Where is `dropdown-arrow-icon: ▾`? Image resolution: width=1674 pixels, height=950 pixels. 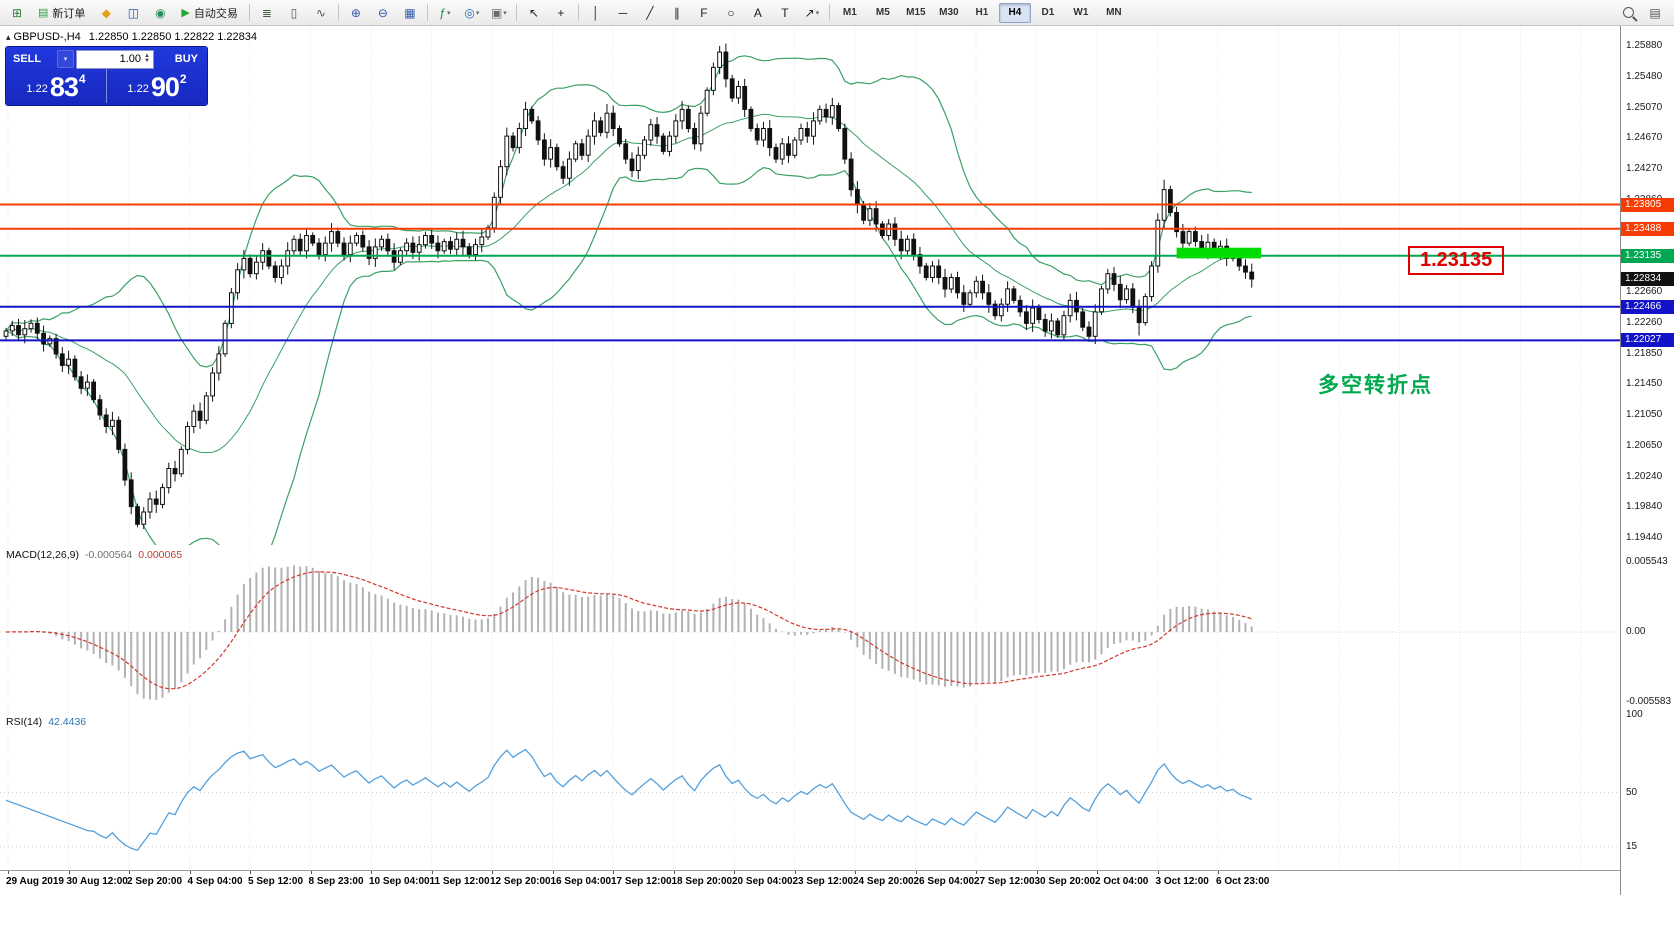 dropdown-arrow-icon: ▾ is located at coordinates (477, 13).